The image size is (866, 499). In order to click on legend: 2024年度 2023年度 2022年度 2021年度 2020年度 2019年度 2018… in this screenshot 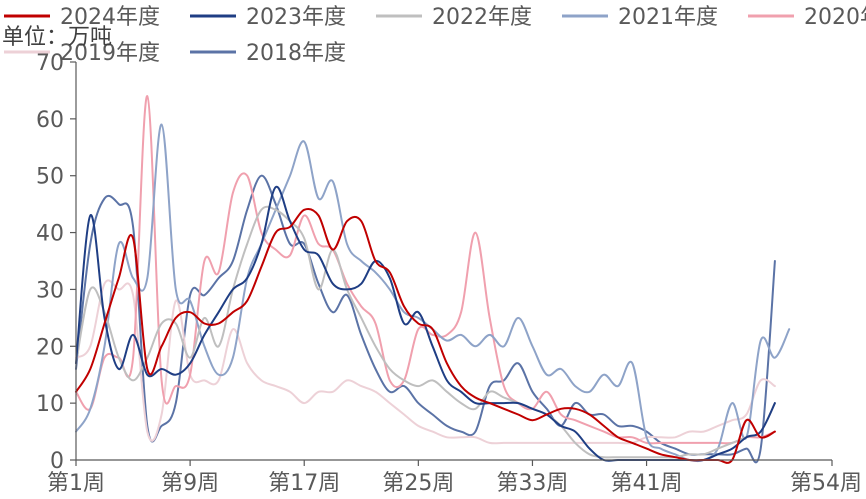, I will do `click(435, 35)`.